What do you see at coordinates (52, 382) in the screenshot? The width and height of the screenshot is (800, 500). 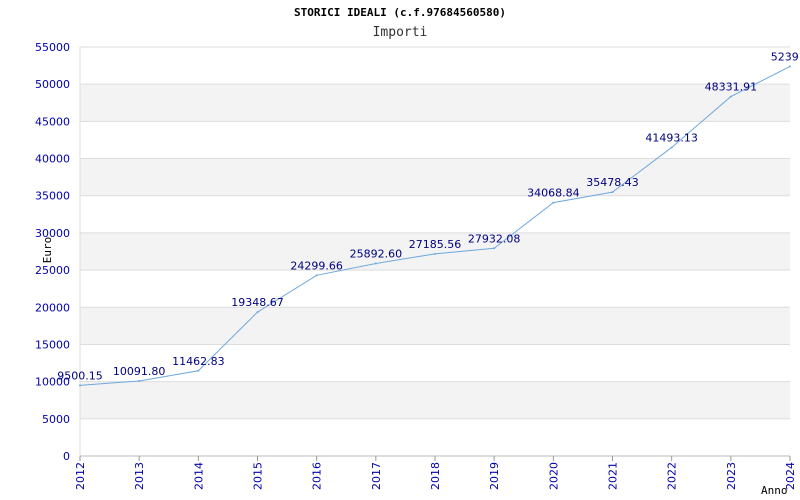 I see `y-tick-label: 10000` at bounding box center [52, 382].